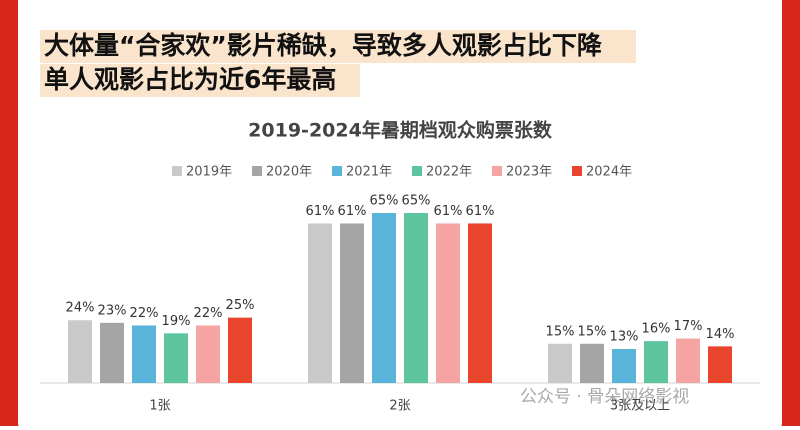  I want to click on value-label: 24%, so click(80, 308).